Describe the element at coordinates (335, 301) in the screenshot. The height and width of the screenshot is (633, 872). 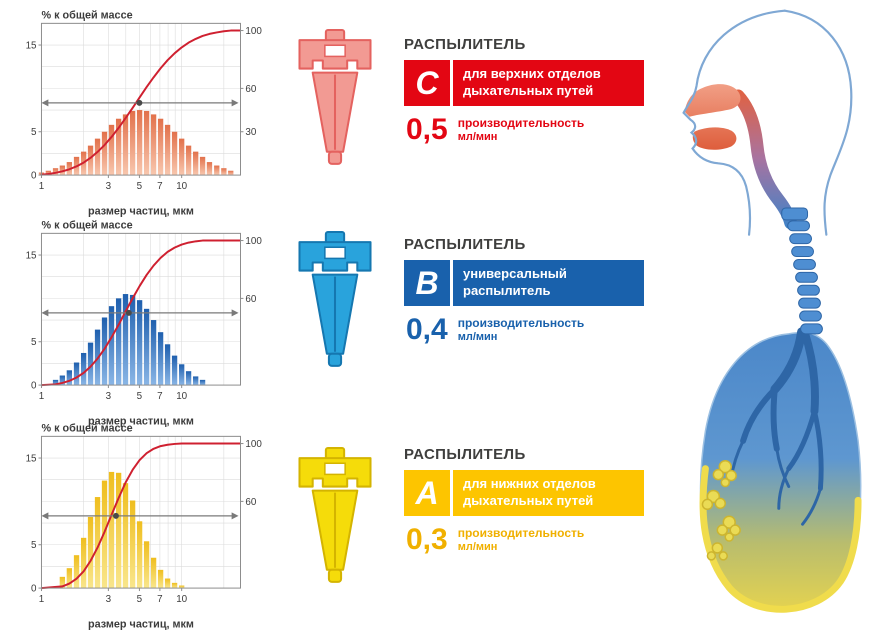
I see `nebulizer-icon-b` at that location.